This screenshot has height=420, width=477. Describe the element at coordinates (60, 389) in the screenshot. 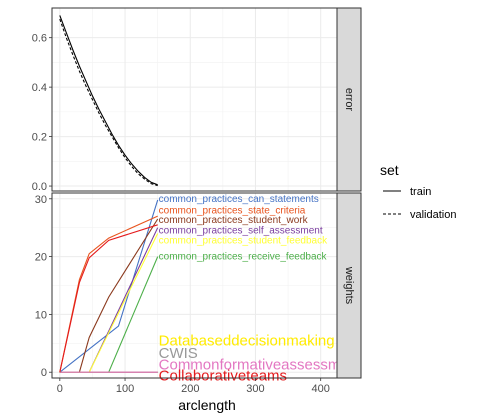

I see `x-tick-label: 0` at that location.